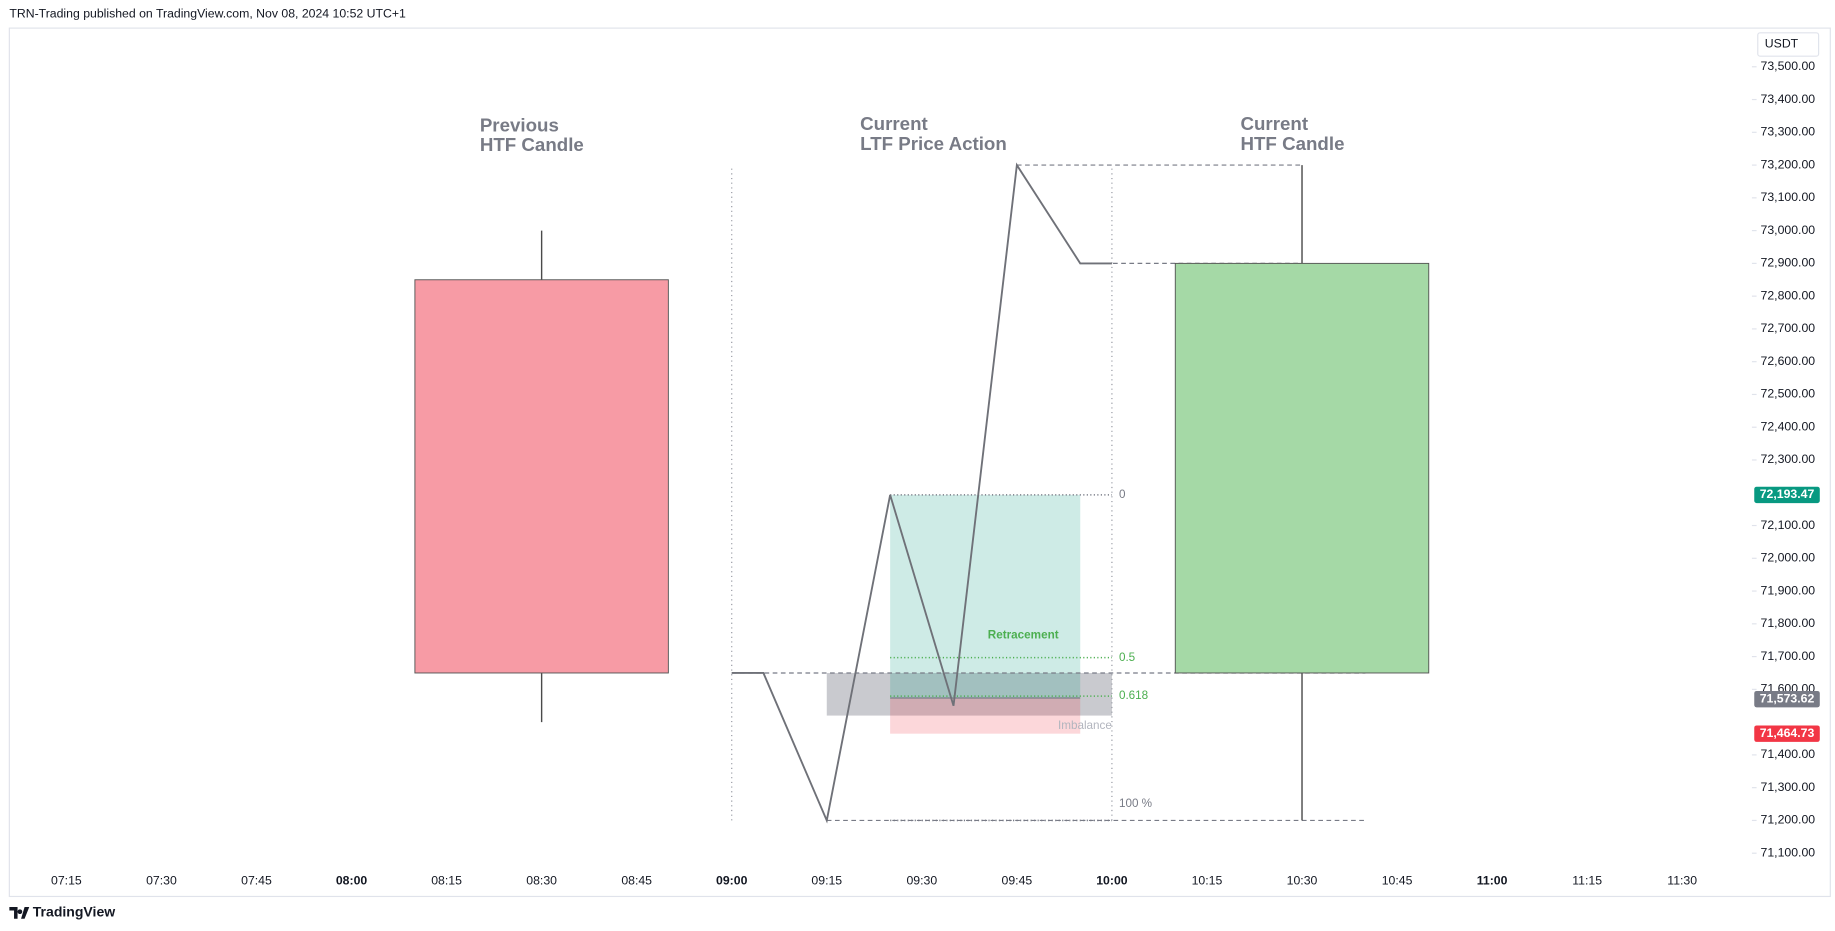 The image size is (1835, 931). I want to click on x-tick-label: 08:30, so click(541, 880).